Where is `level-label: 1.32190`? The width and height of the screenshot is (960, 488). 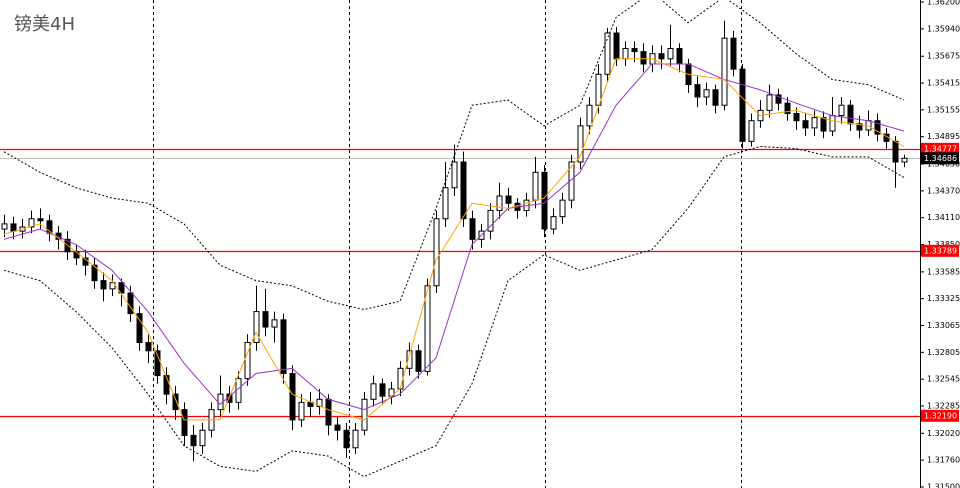
level-label: 1.32190 is located at coordinates (940, 415).